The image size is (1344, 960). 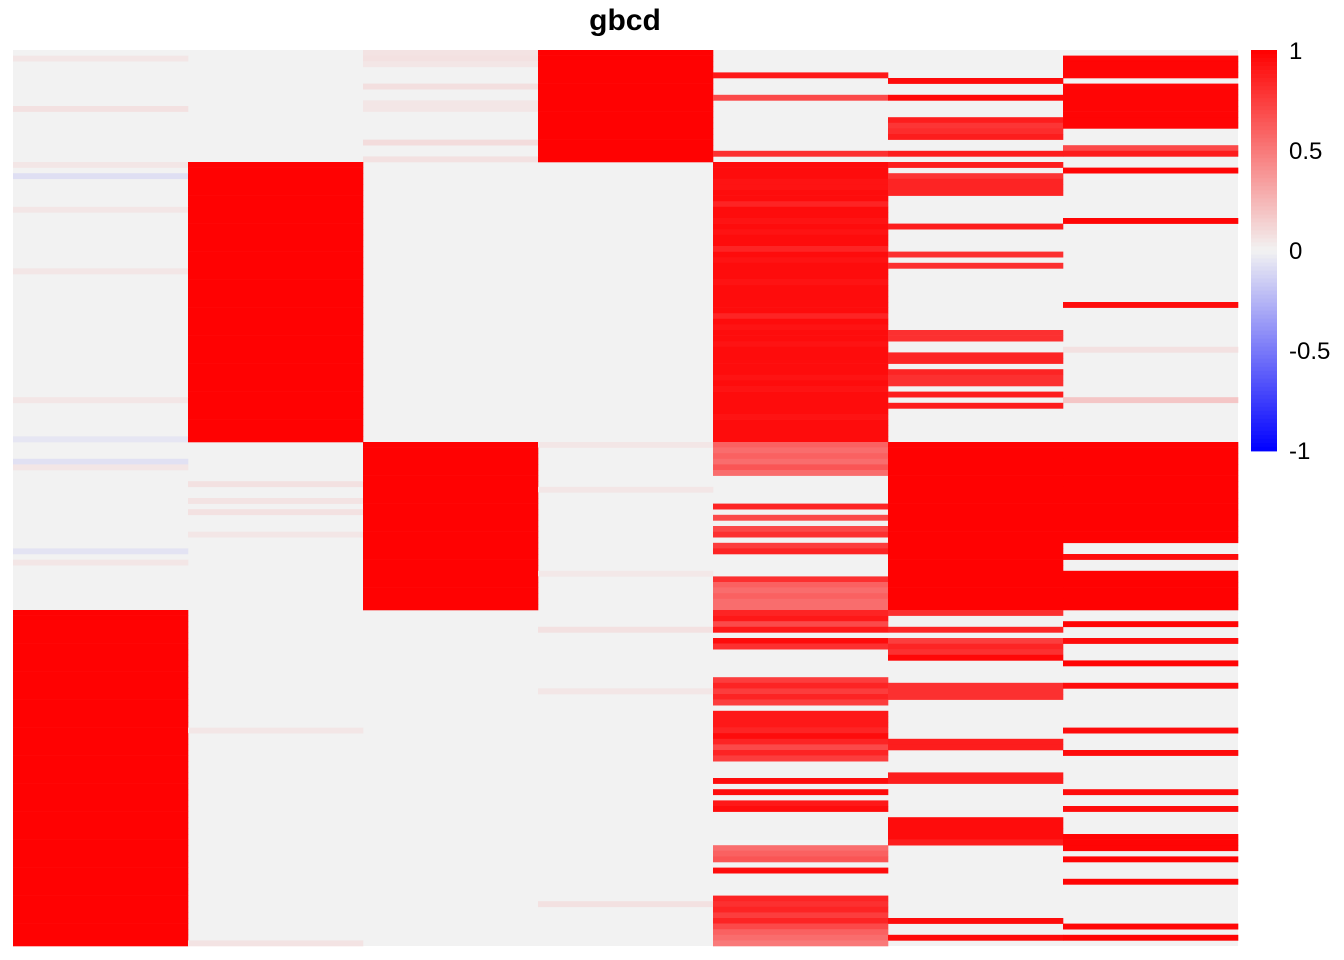 I want to click on chart-title: gbcd, so click(x=625, y=20).